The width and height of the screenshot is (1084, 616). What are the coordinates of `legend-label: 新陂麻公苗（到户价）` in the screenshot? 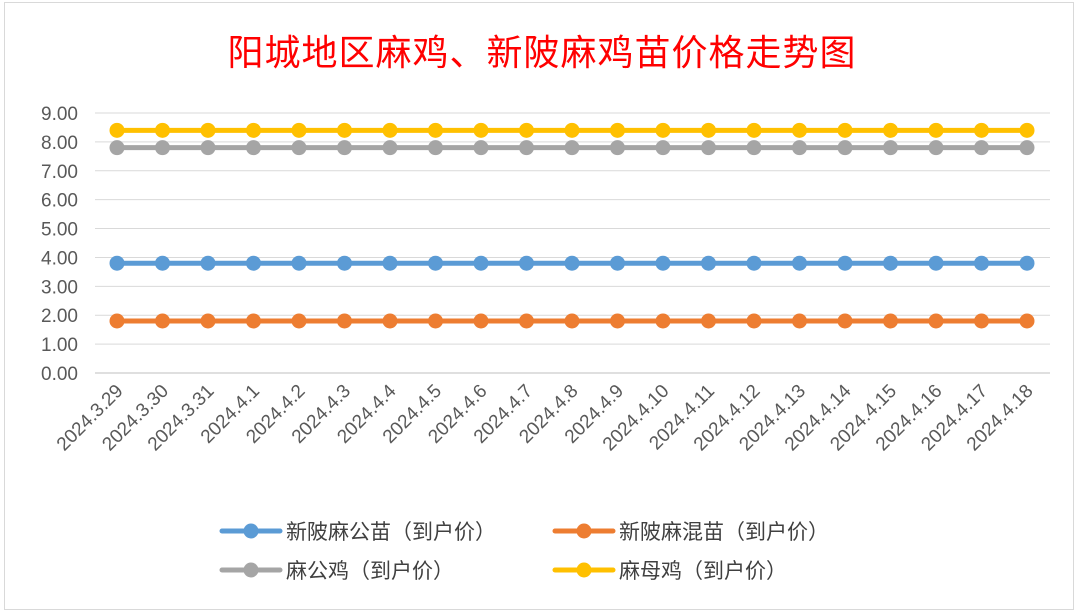 It's located at (391, 532).